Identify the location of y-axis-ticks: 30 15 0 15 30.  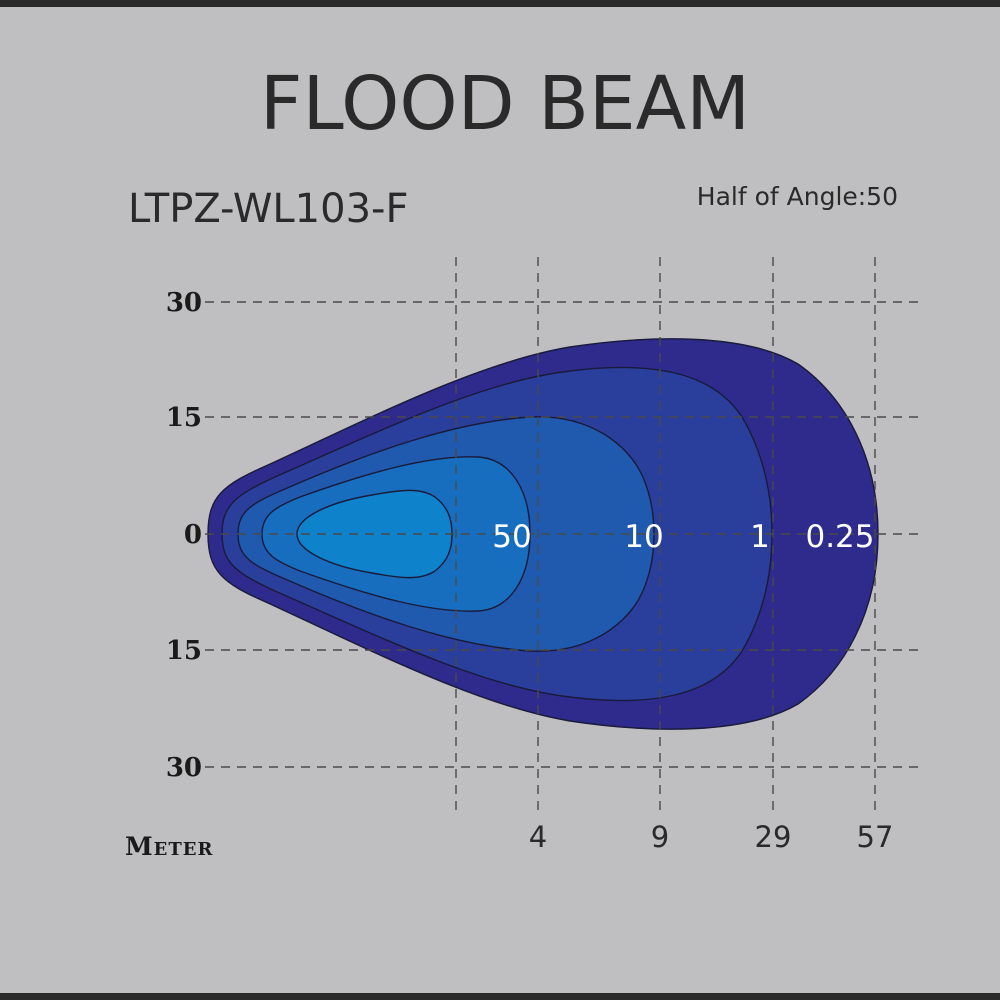
(184, 535).